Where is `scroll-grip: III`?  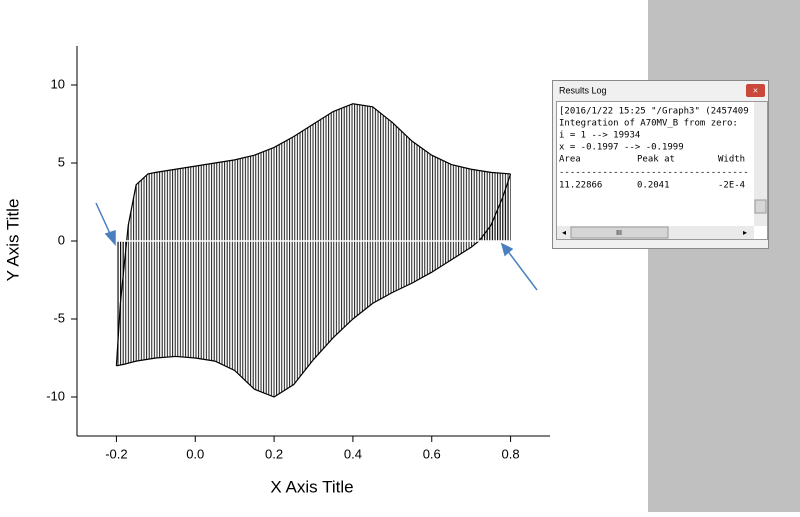
scroll-grip: III is located at coordinates (619, 233).